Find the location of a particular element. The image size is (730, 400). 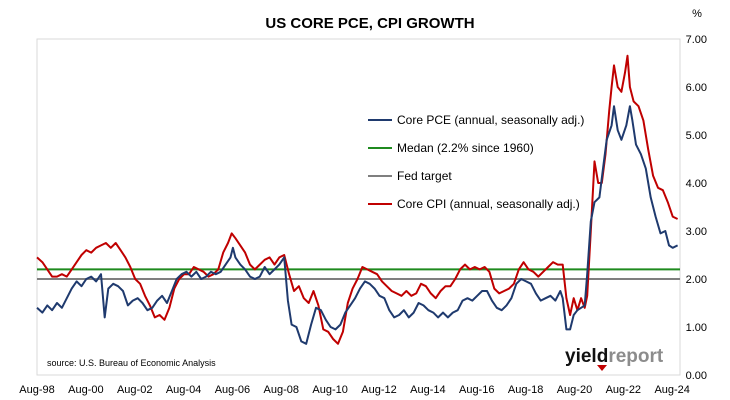

legend-label: Core PCE (annual, seasonally adj.) is located at coordinates (490, 120).